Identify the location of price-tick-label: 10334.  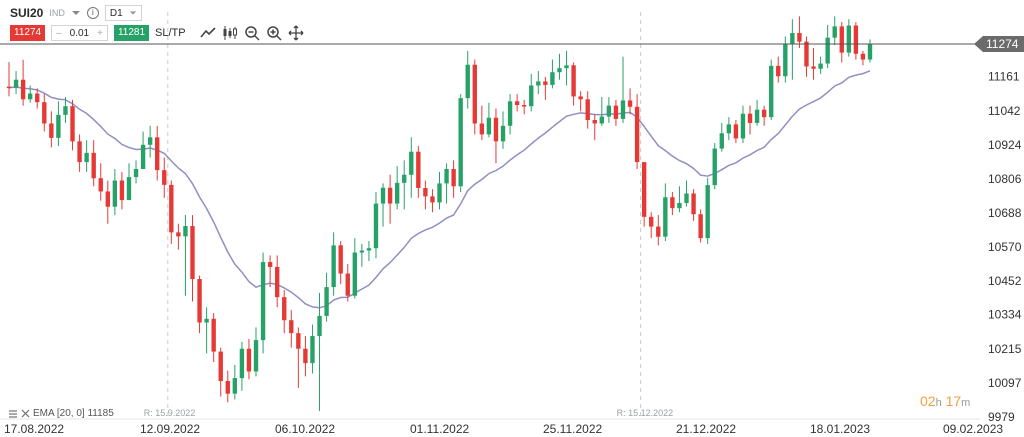
(1005, 315).